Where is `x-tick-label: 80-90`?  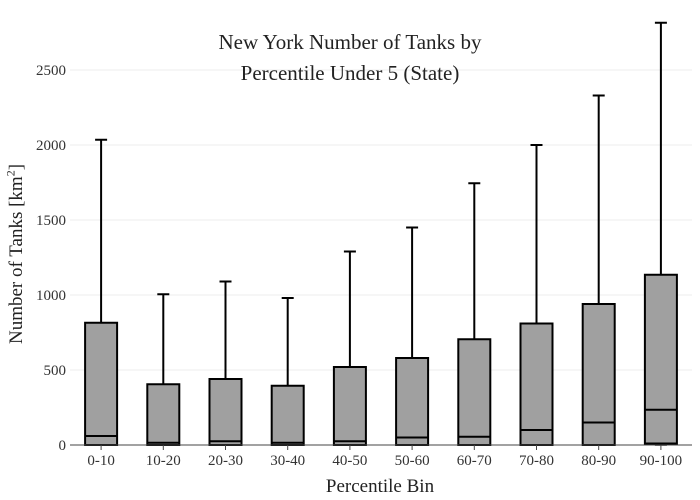
x-tick-label: 80-90 is located at coordinates (598, 461).